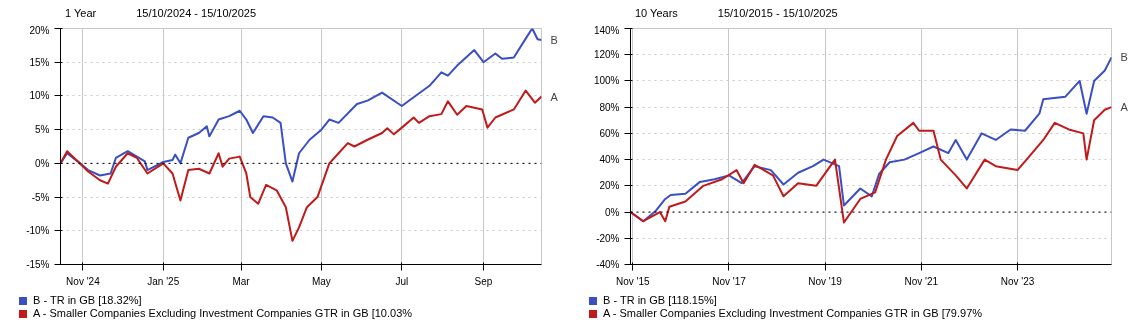 The image size is (1132, 332). Describe the element at coordinates (42, 130) in the screenshot. I see `y-tick-label: 5%` at that location.